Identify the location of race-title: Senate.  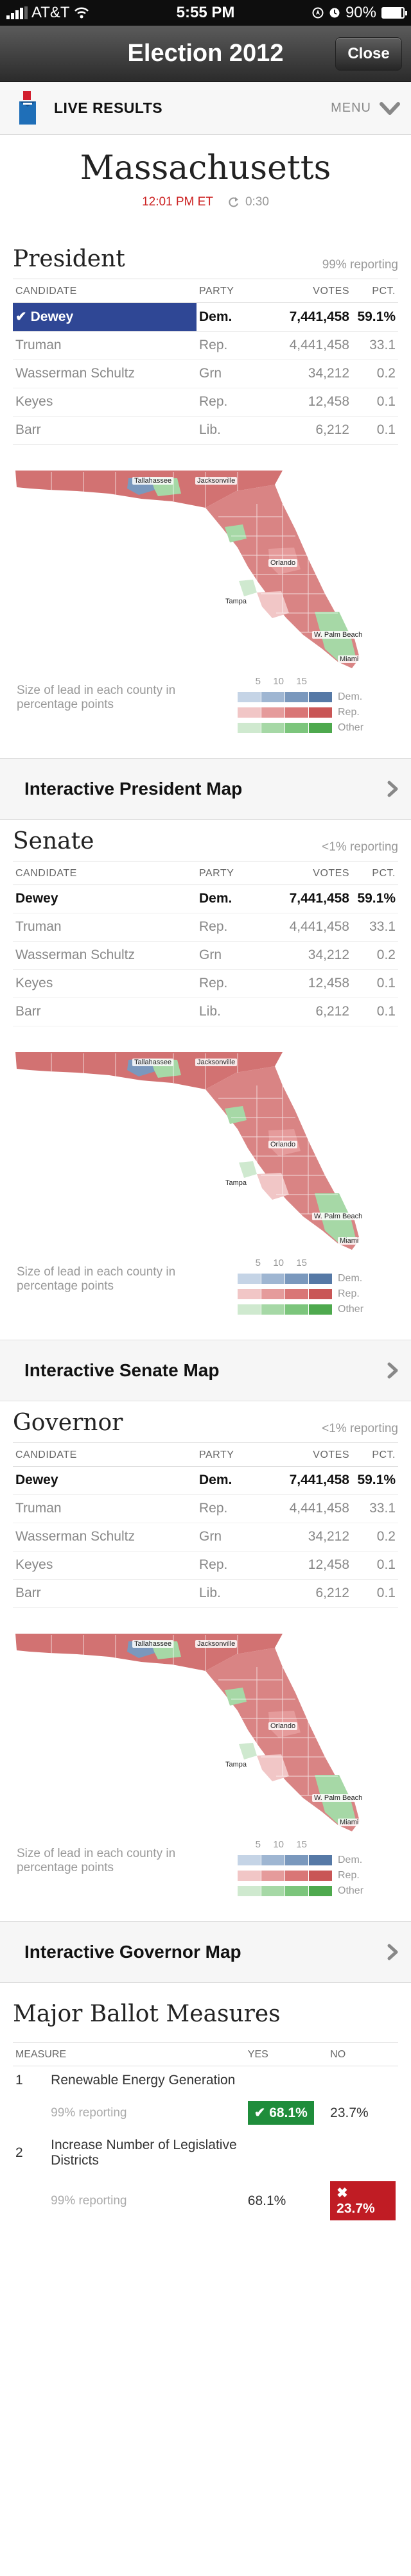
(54, 841).